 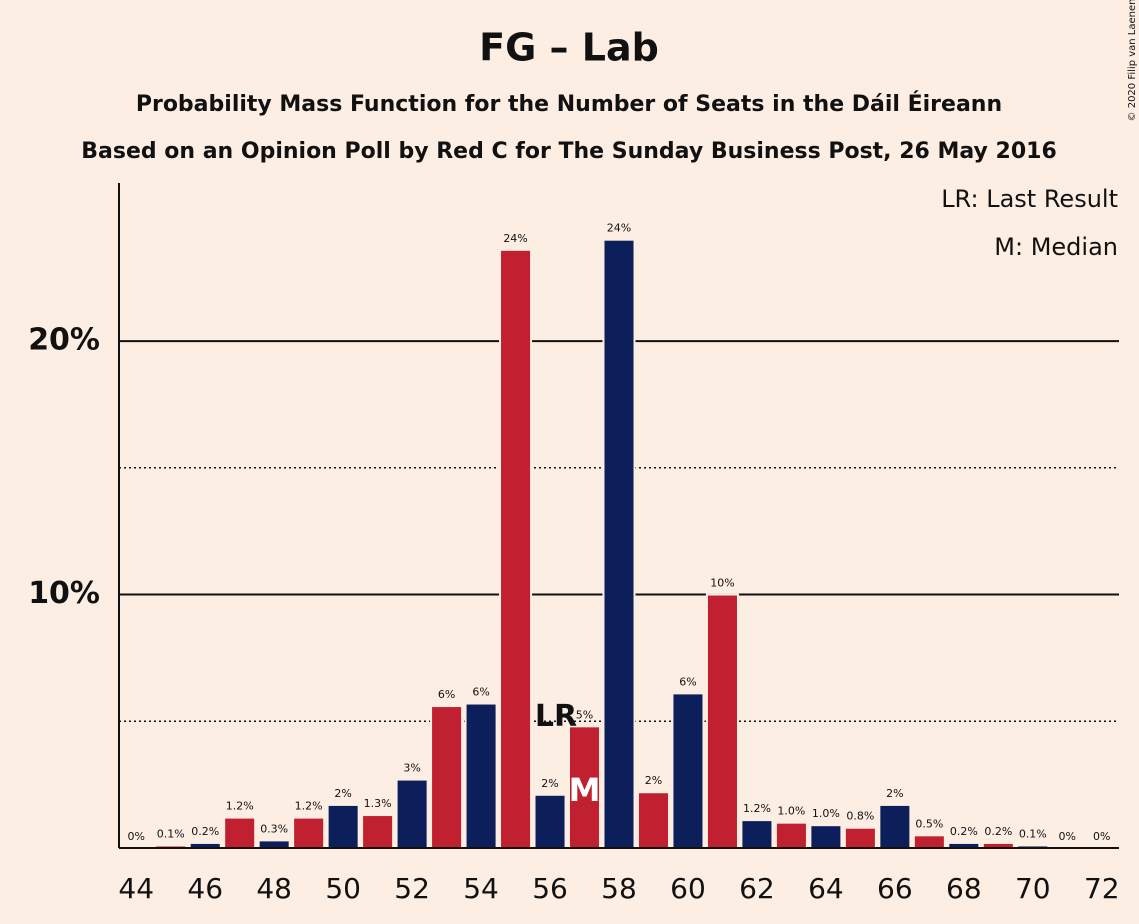 What do you see at coordinates (274, 828) in the screenshot?
I see `data-label: 0.3%` at bounding box center [274, 828].